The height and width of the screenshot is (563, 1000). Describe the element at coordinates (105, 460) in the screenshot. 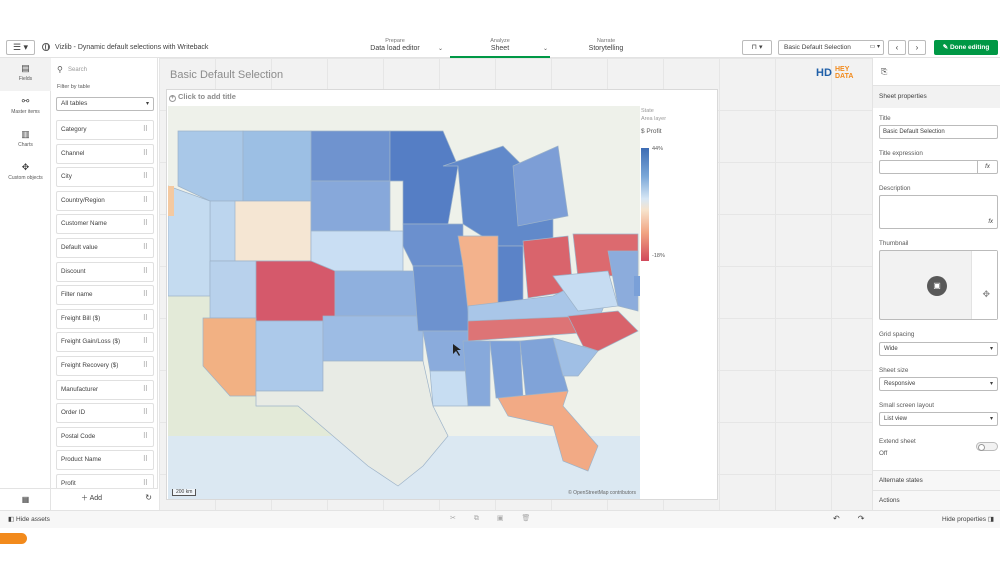

I see `field-item: Product Name ⠿` at that location.